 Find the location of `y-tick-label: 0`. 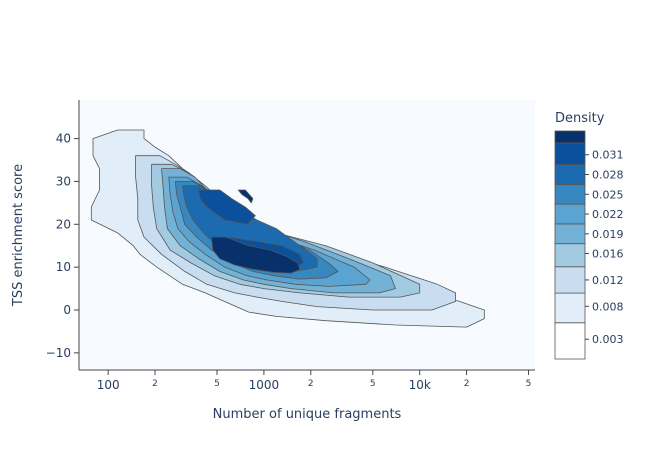

y-tick-label: 0 is located at coordinates (67, 310).